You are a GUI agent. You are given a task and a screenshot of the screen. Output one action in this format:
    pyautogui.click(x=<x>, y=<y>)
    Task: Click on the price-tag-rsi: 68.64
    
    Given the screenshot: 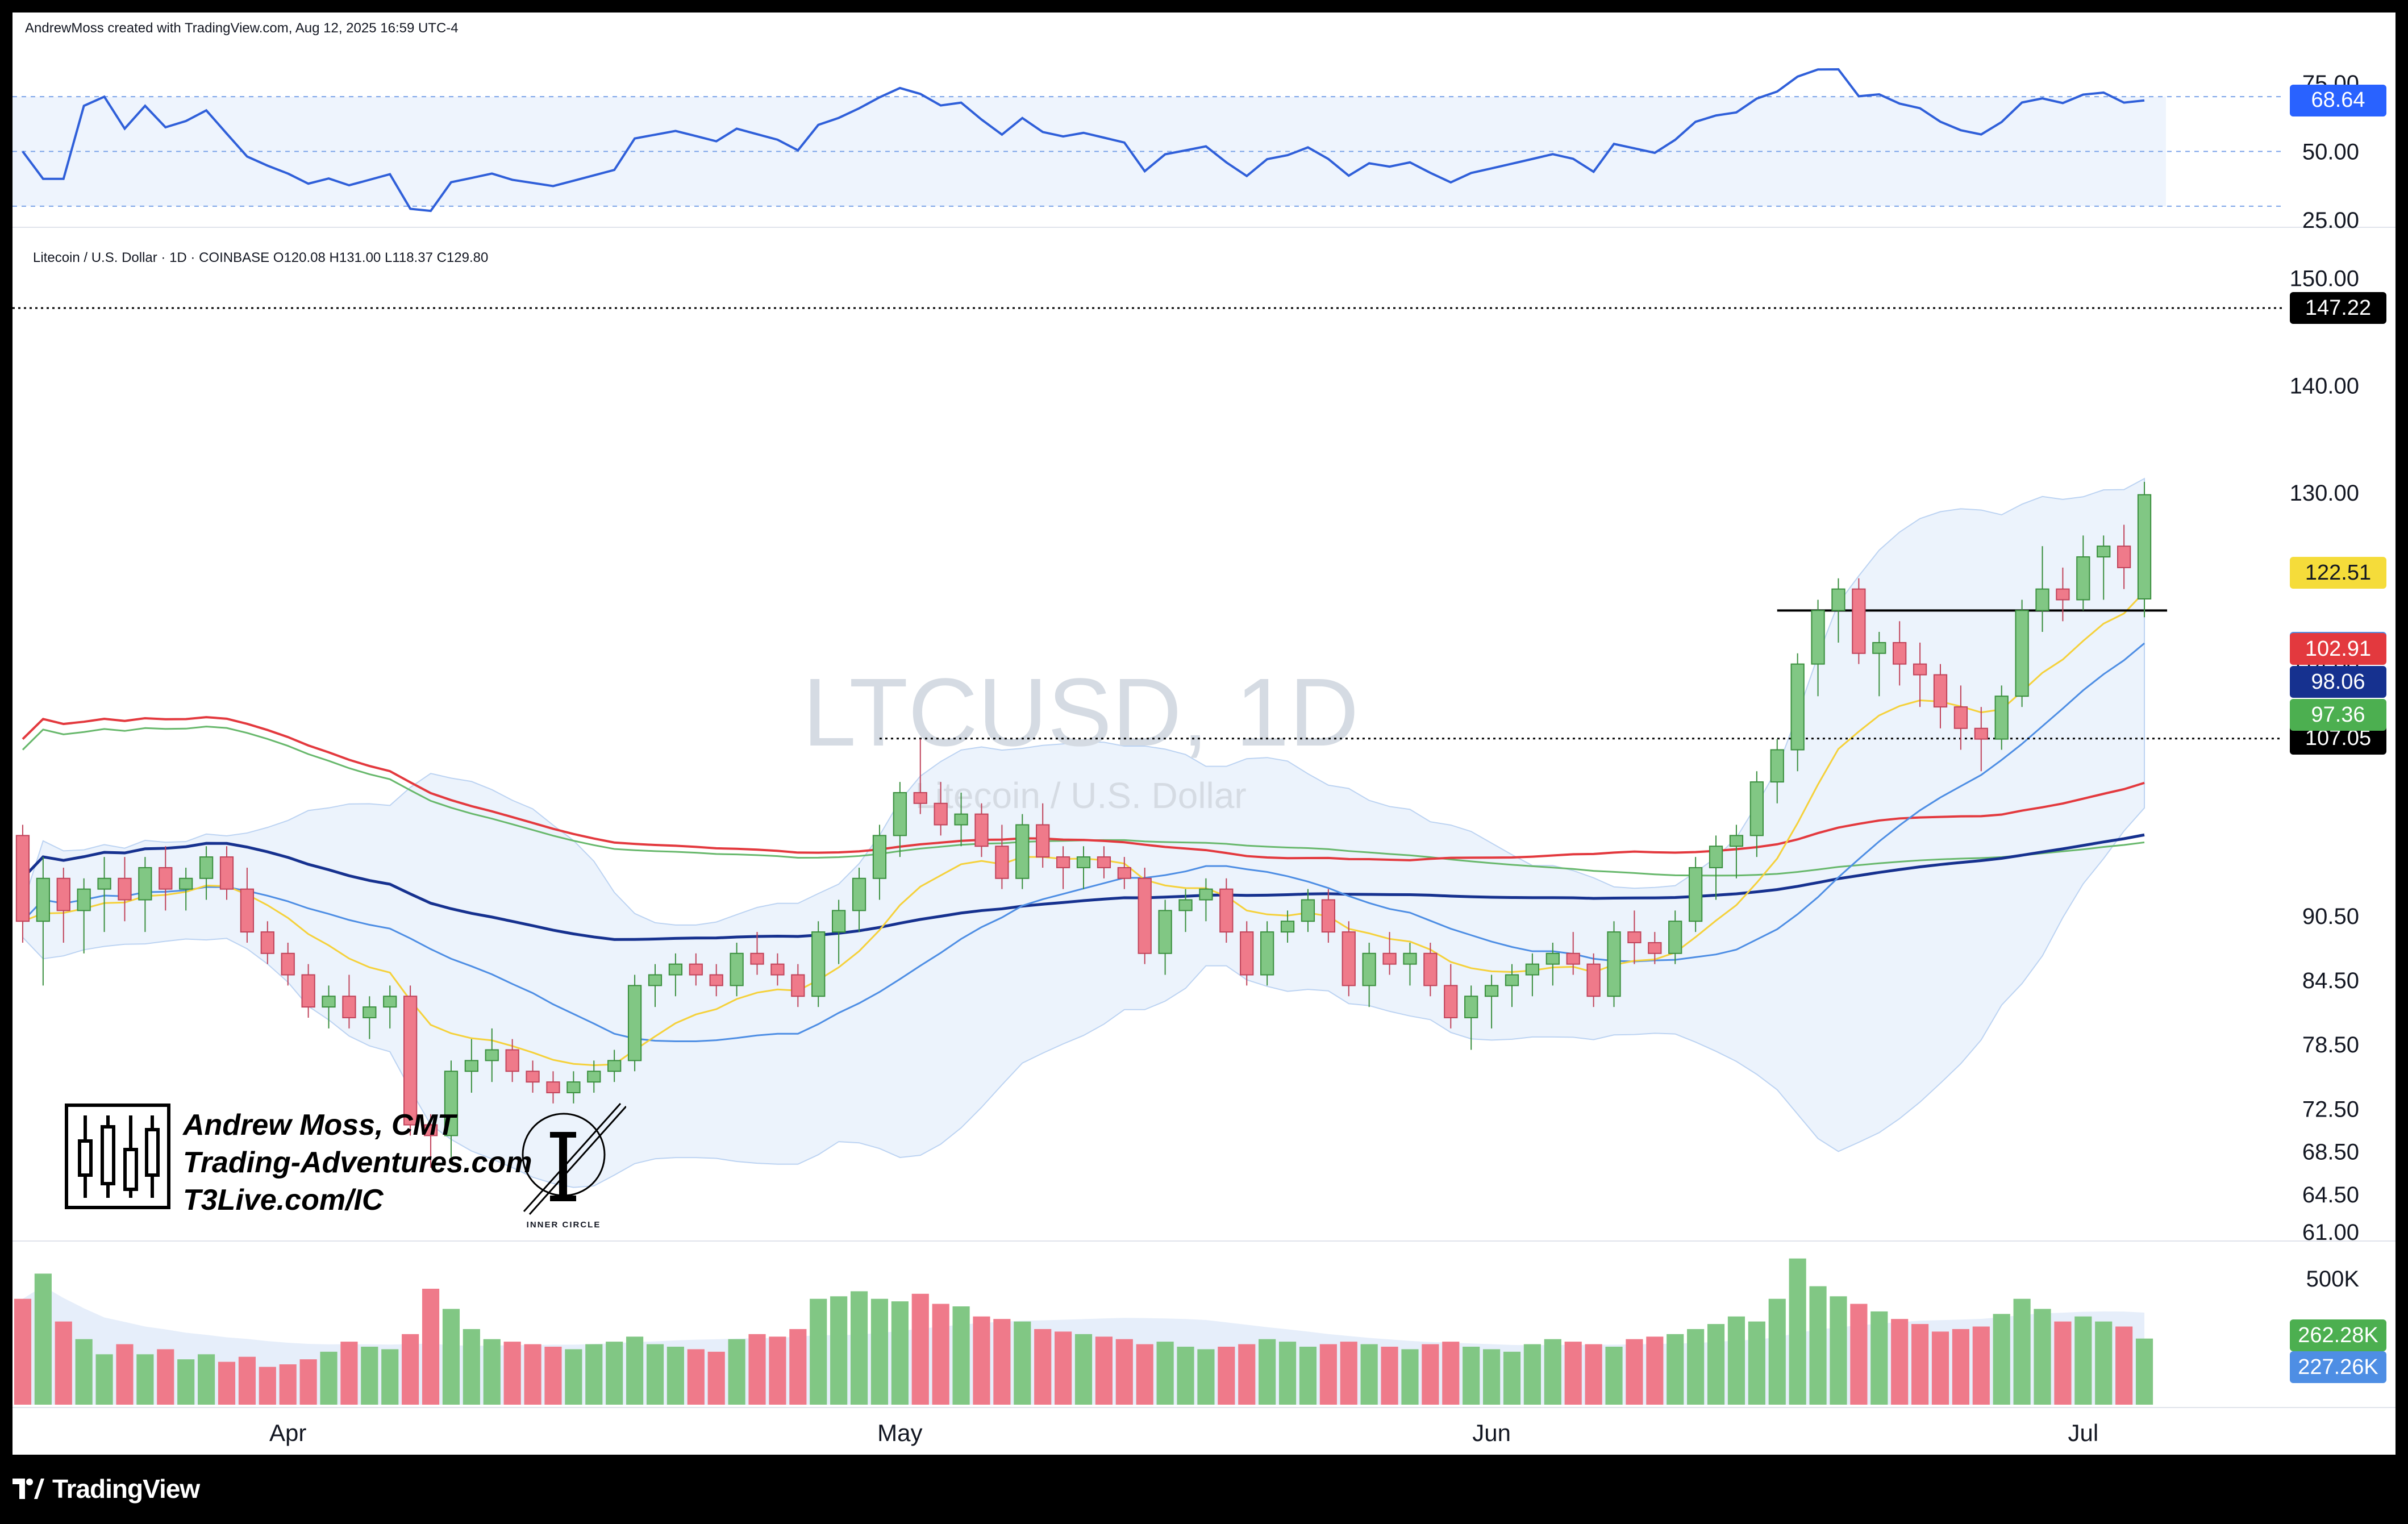 What is the action you would take?
    pyautogui.click(x=2338, y=100)
    